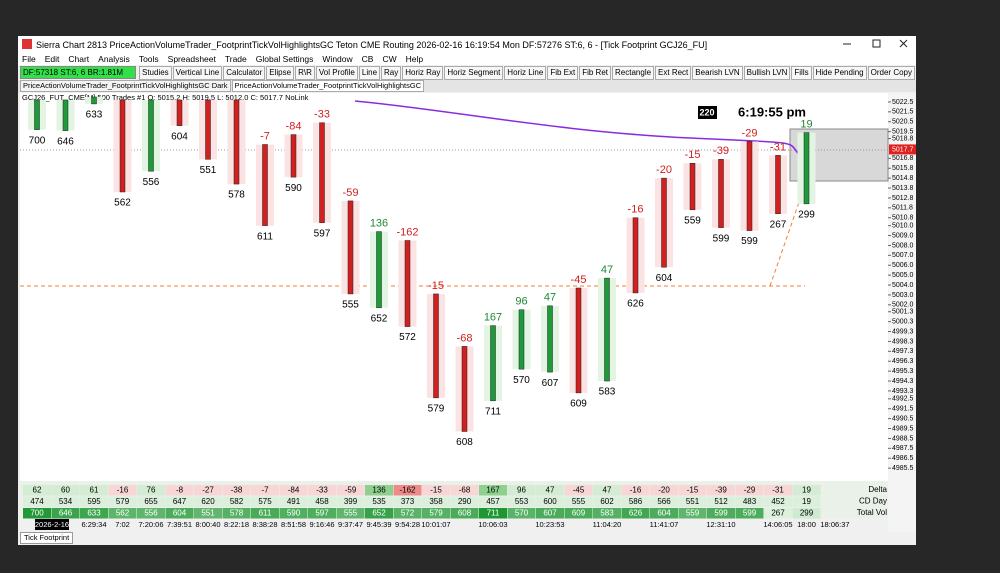 Image resolution: width=1000 pixels, height=573 pixels. What do you see at coordinates (322, 233) in the screenshot?
I see `volume-label: 597` at bounding box center [322, 233].